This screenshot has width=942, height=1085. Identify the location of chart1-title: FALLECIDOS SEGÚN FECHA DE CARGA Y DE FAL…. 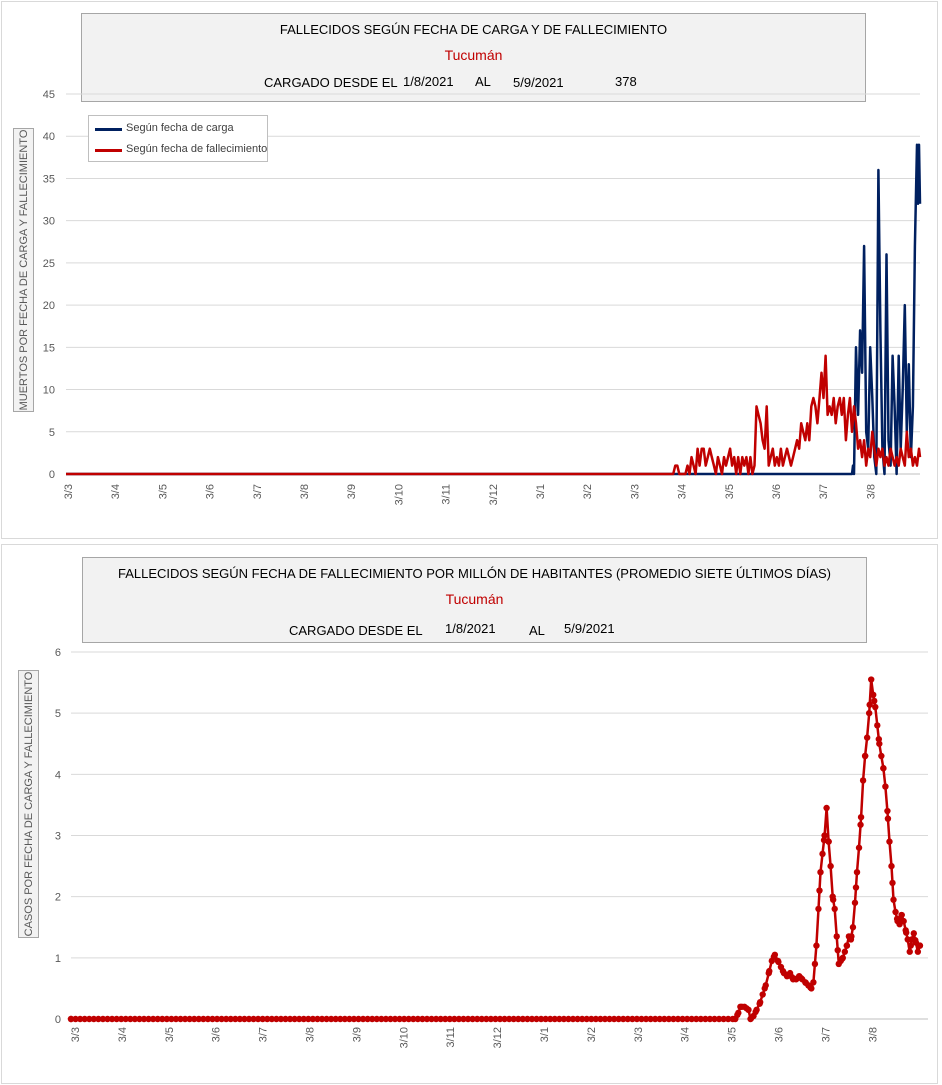
(473, 29).